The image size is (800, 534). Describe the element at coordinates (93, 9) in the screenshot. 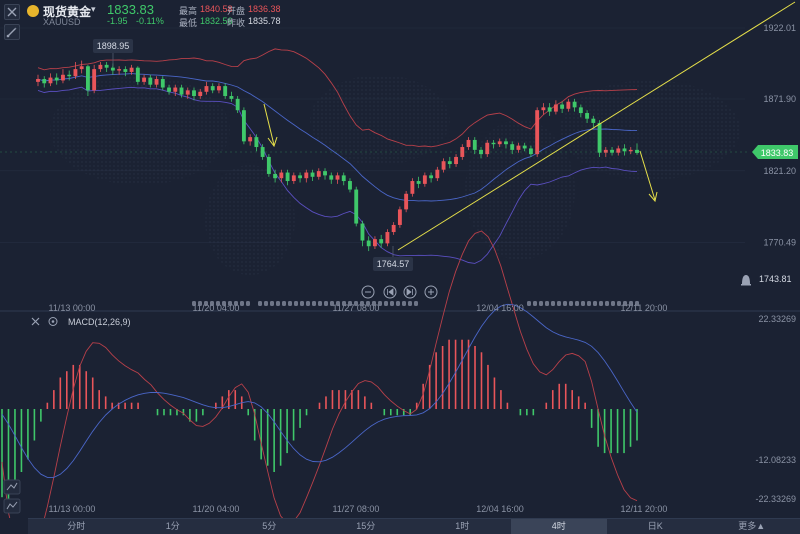

I see `symbol-dropdown-icon: ▾` at that location.